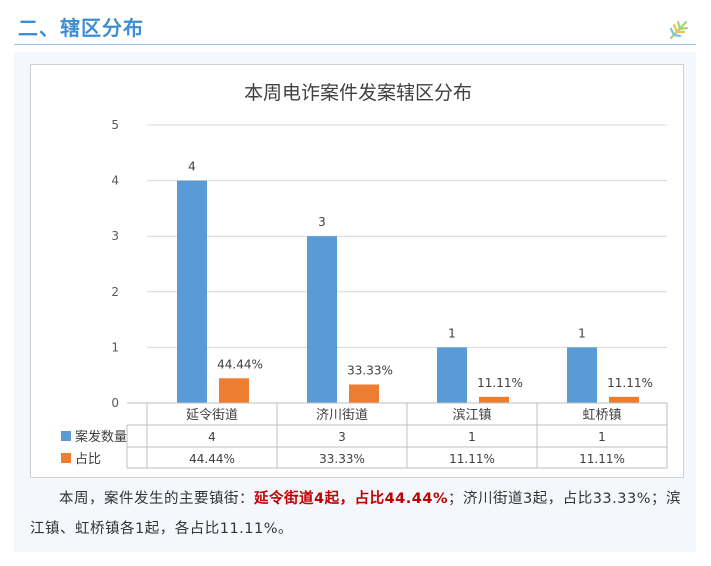 The image size is (711, 566). Describe the element at coordinates (355, 22) in the screenshot. I see `section-header: 二、辖区分布` at that location.